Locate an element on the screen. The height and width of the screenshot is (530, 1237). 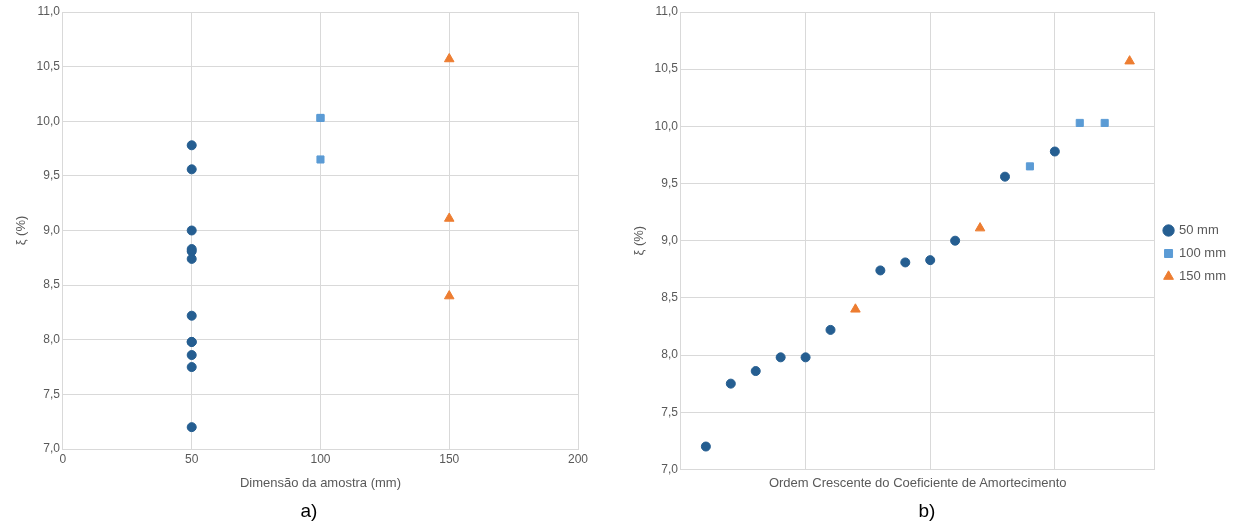
legend-label: 50 mm is located at coordinates (1199, 230).